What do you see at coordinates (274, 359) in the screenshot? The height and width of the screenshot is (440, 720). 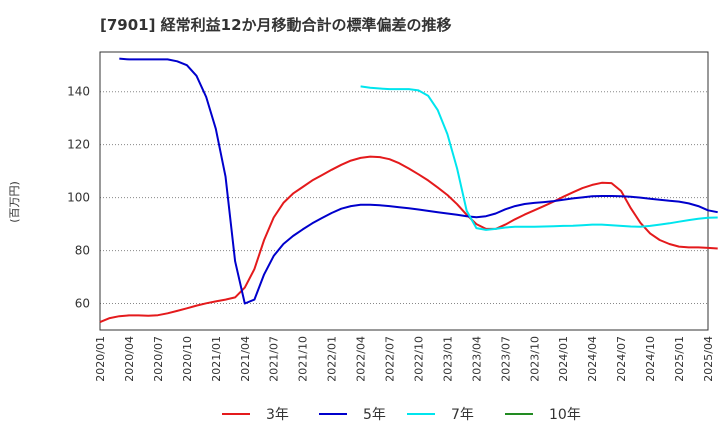 I see `x-tick-label: 2021/07` at bounding box center [274, 359].